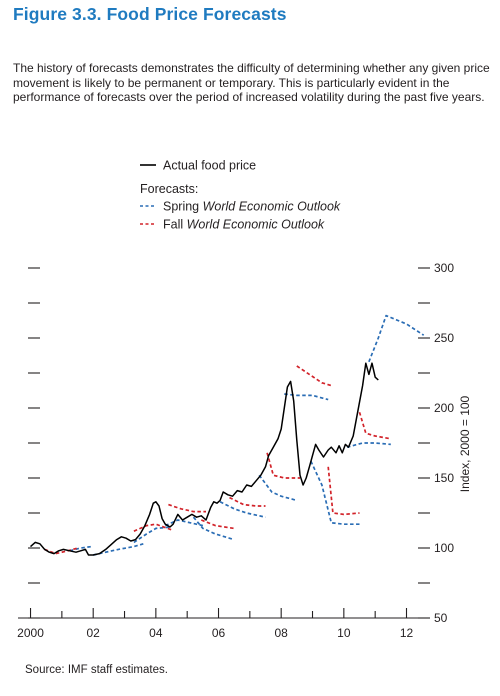 This screenshot has height=696, width=500. What do you see at coordinates (30, 633) in the screenshot?
I see `x-tick-label: 2000` at bounding box center [30, 633].